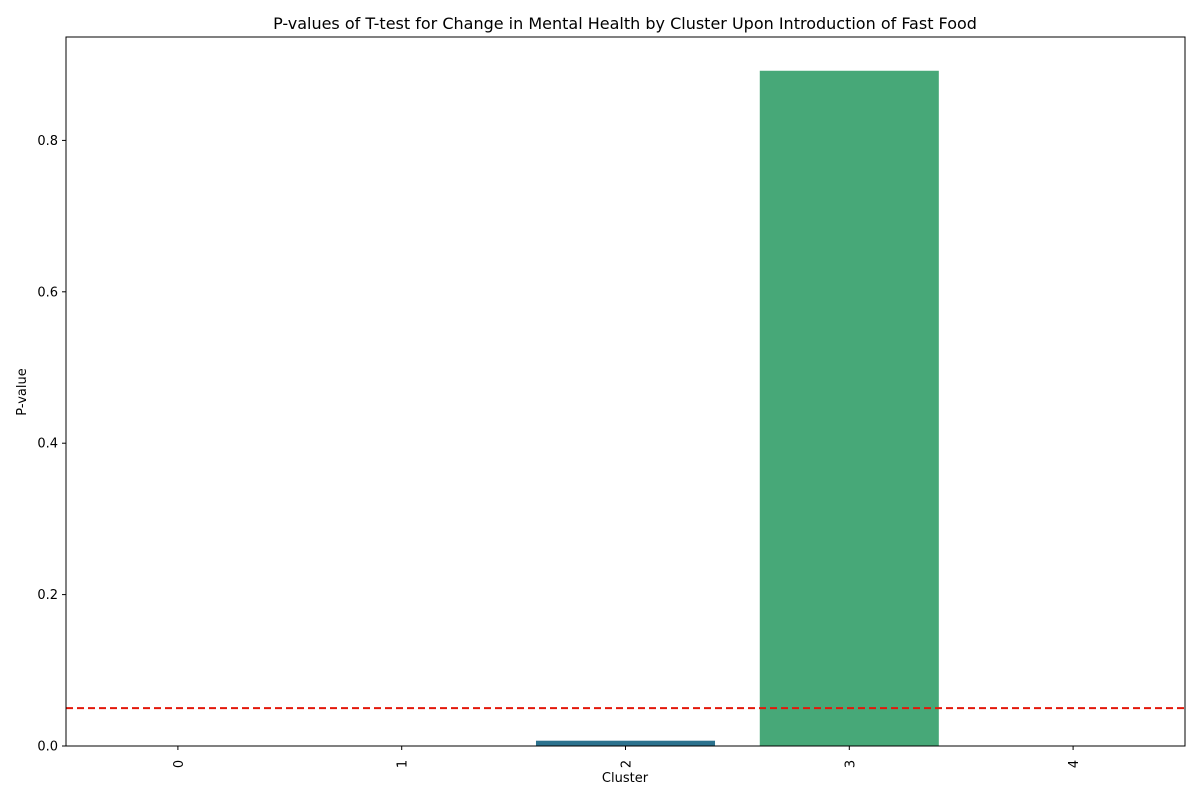 The image size is (1200, 800). What do you see at coordinates (1074, 764) in the screenshot?
I see `x-tick-label: 4` at bounding box center [1074, 764].